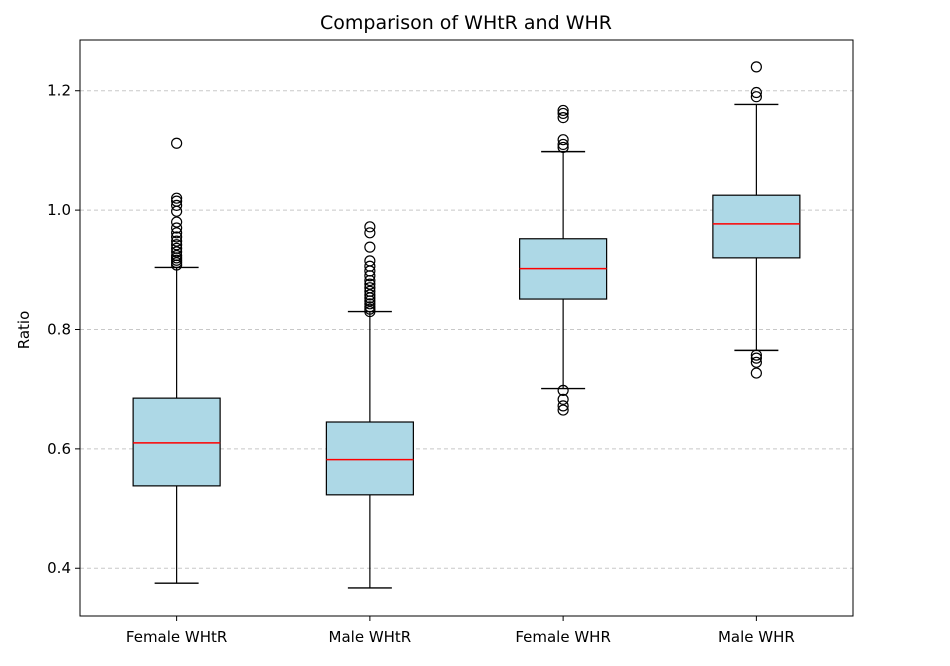 This screenshot has width=950, height=666. Describe the element at coordinates (59, 568) in the screenshot. I see `y-tick-label: 0.4` at that location.